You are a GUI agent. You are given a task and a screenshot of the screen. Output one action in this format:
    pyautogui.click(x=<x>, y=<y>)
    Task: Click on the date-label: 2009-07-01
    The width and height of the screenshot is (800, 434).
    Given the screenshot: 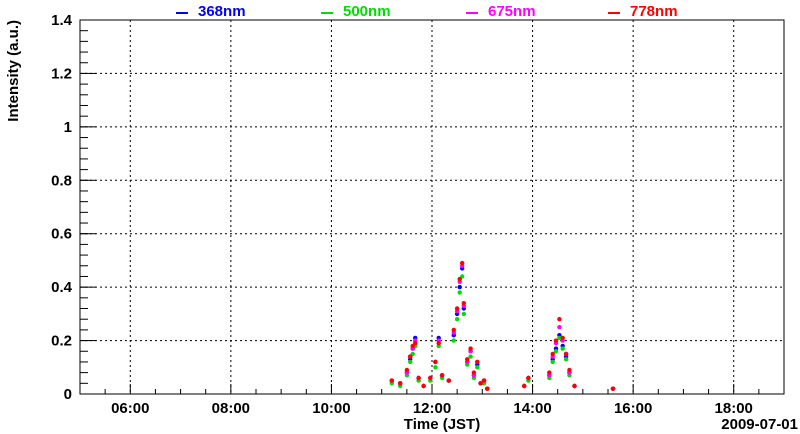 What is the action you would take?
    pyautogui.click(x=759, y=424)
    